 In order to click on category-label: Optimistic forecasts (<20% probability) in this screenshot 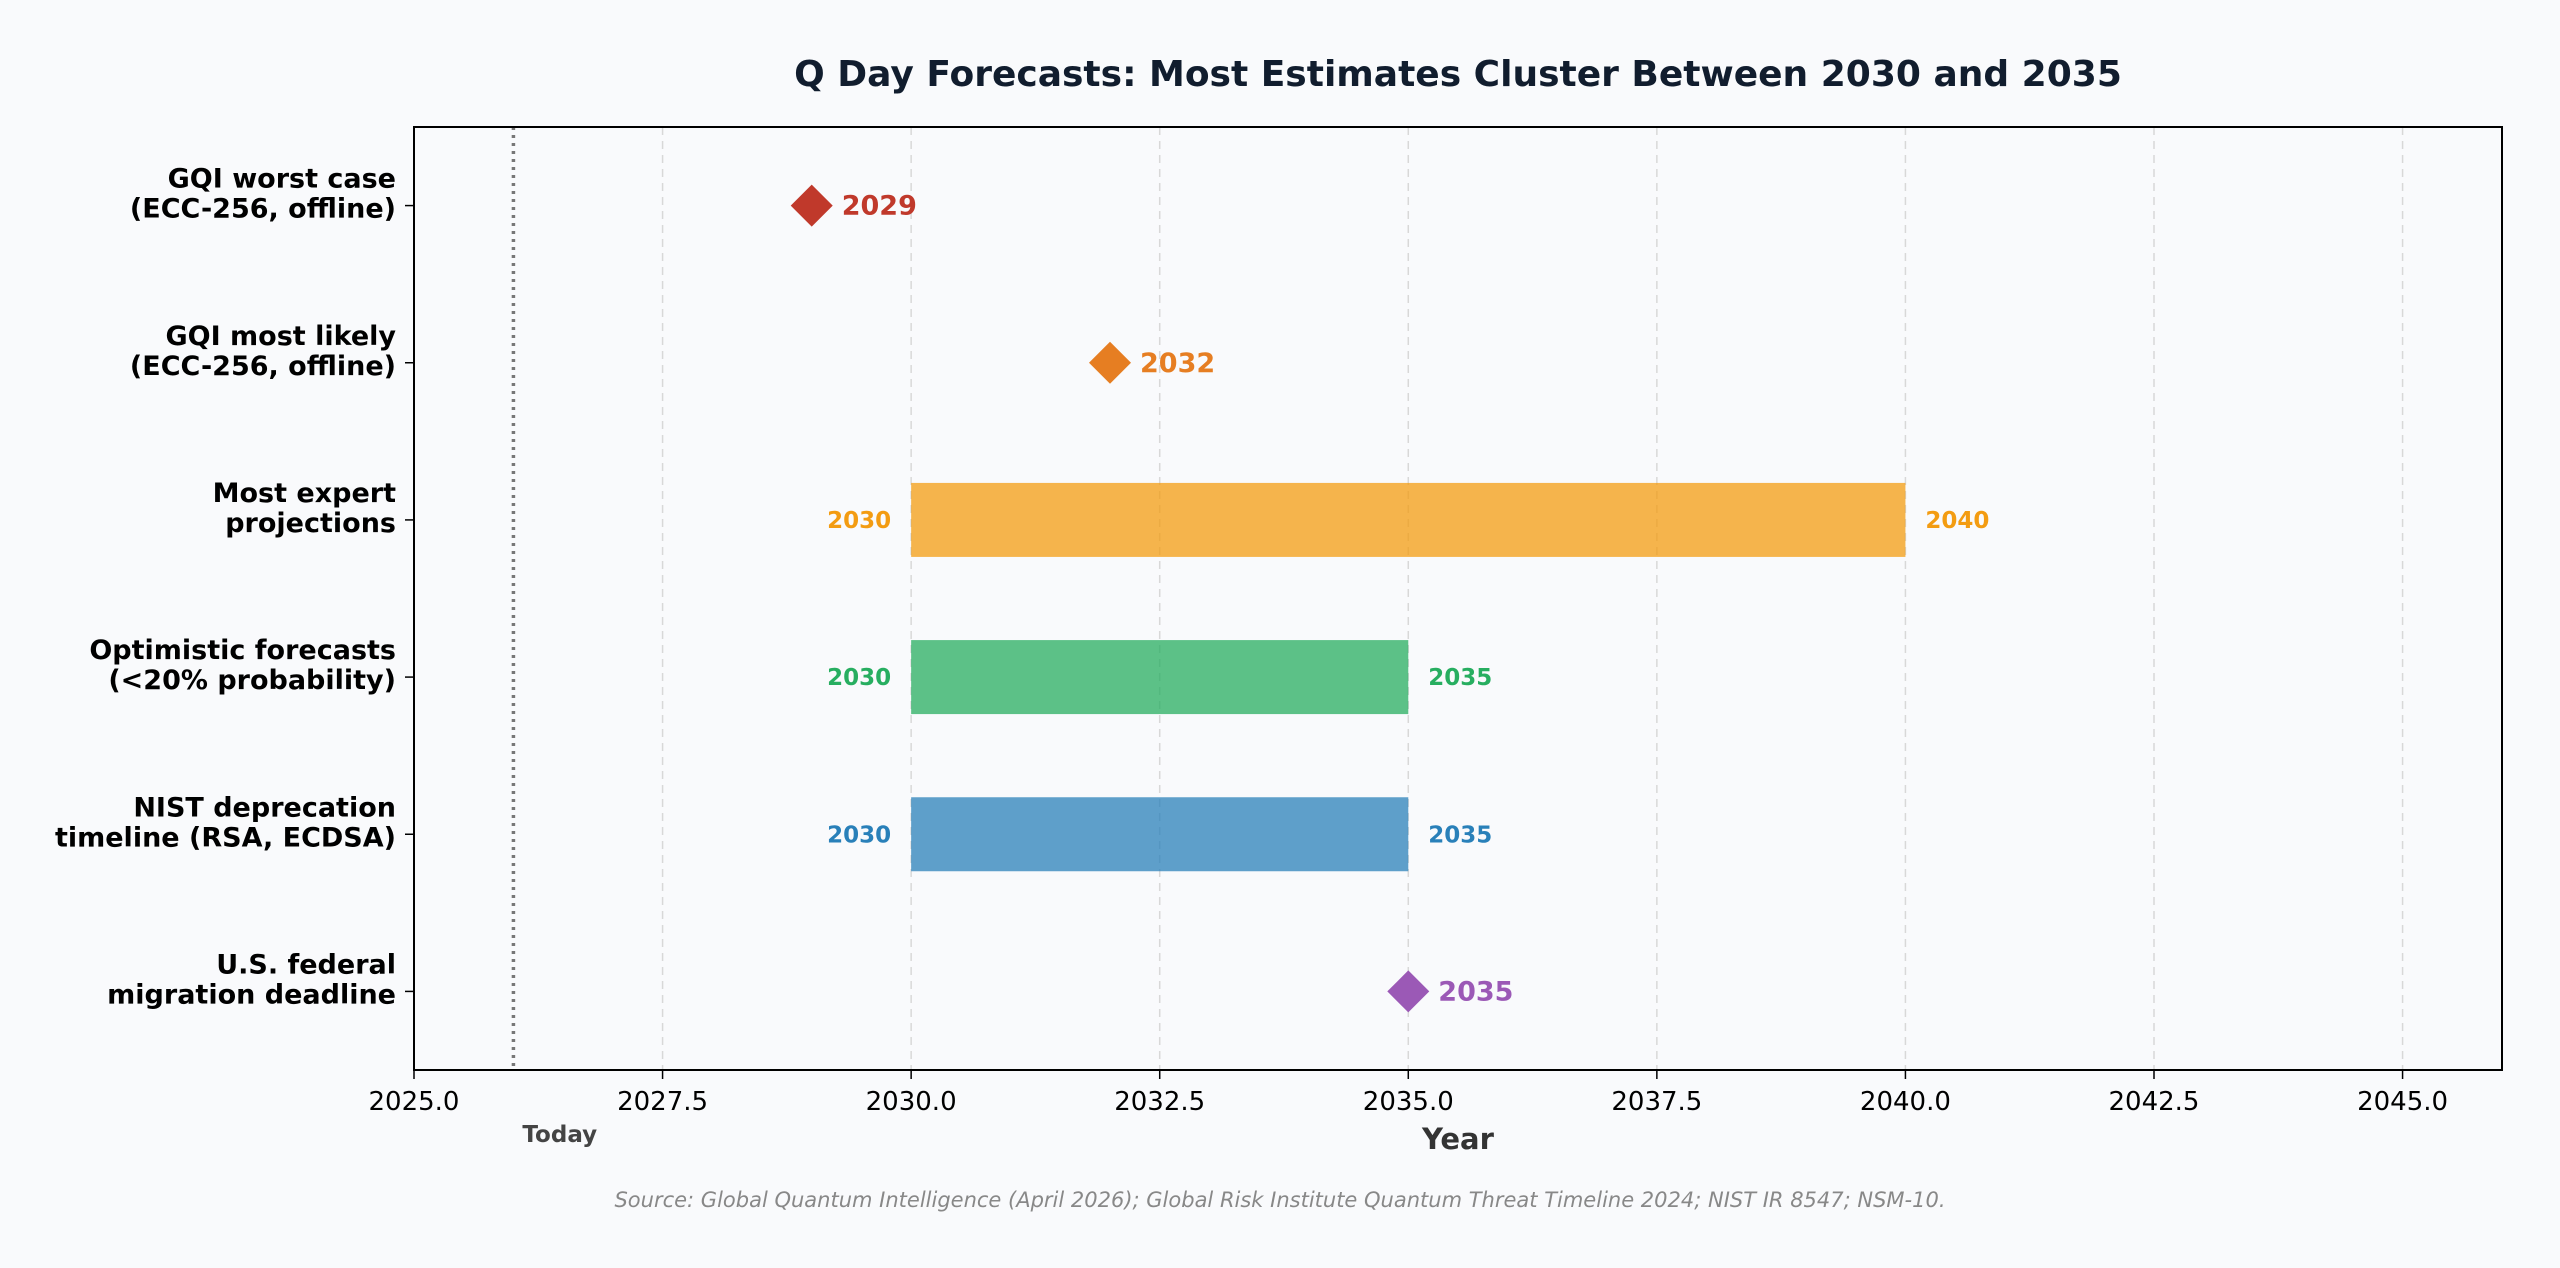, I will do `click(242, 665)`.